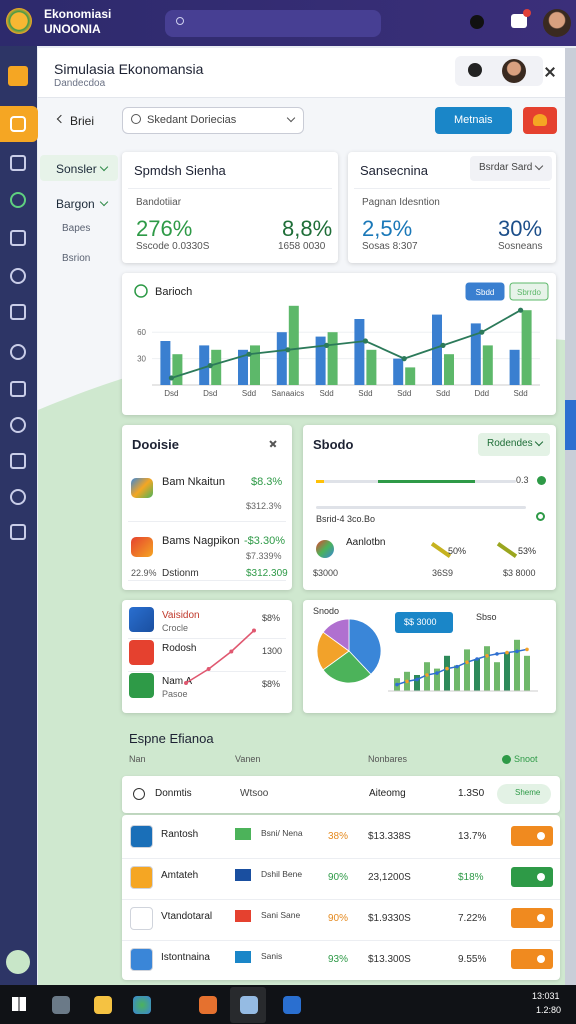 The width and height of the screenshot is (576, 1024). Describe the element at coordinates (281, 915) in the screenshot. I see `cell: Sani Sane` at that location.